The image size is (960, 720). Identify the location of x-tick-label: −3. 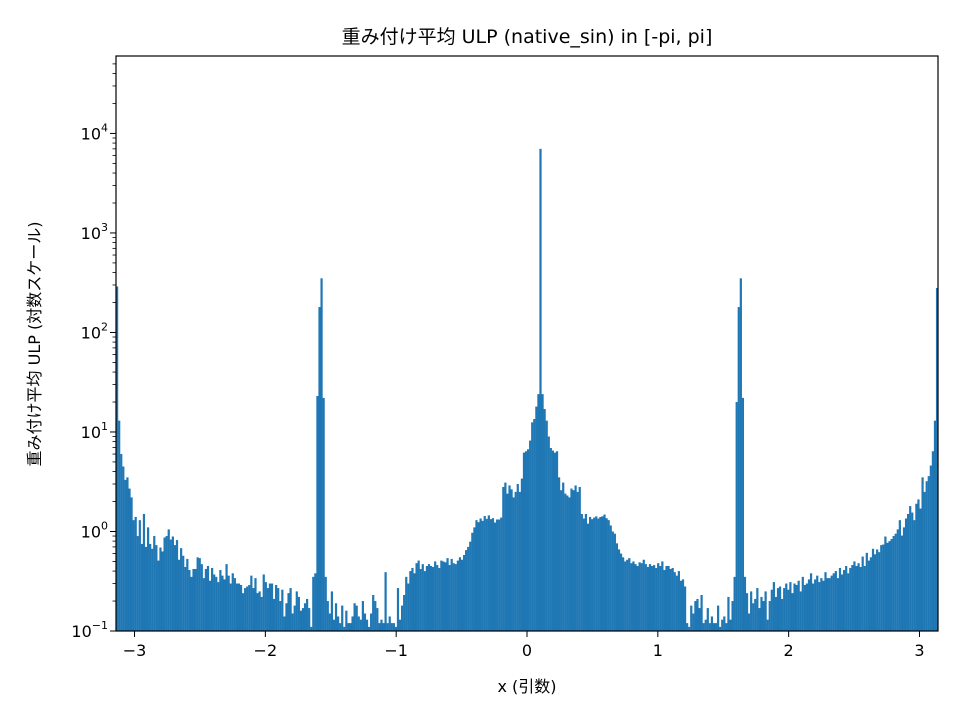
(135, 650).